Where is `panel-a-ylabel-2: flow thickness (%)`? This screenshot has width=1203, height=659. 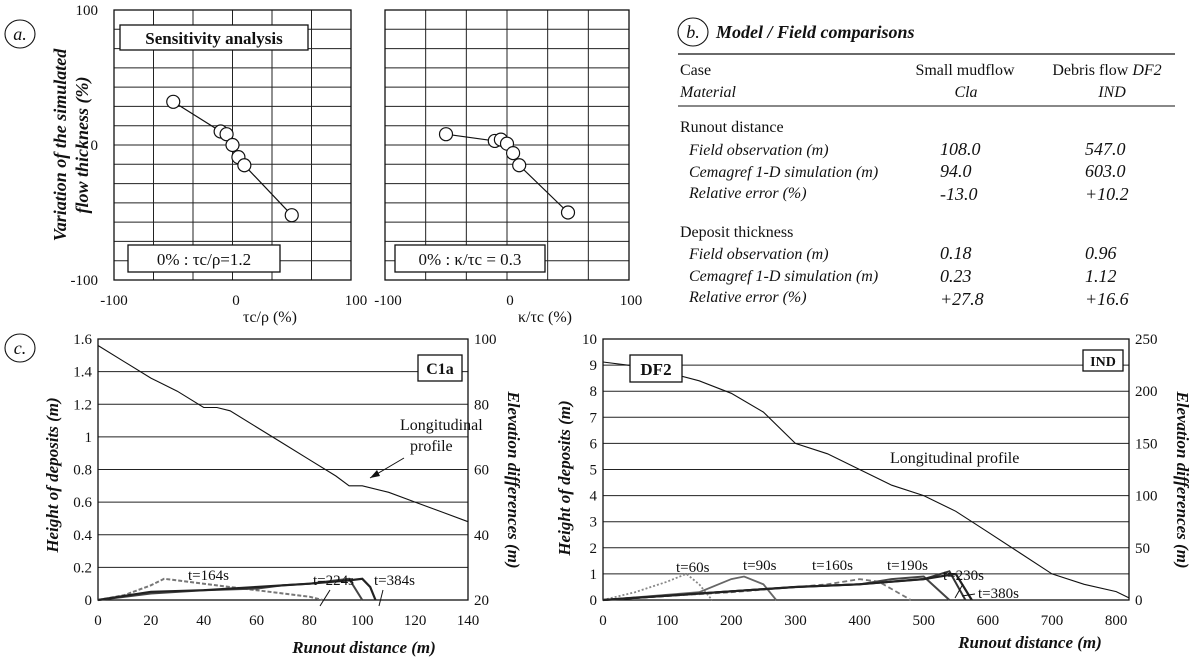 panel-a-ylabel-2: flow thickness (%) is located at coordinates (82, 145).